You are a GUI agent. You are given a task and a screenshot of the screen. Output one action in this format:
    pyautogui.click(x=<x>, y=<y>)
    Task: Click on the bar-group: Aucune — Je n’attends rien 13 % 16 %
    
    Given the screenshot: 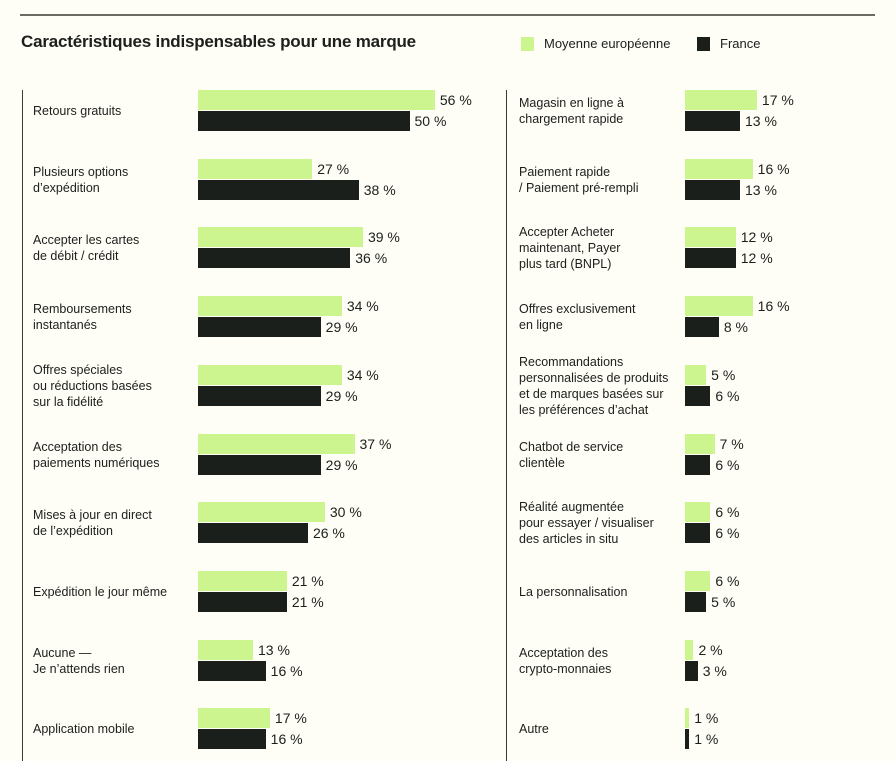 What is the action you would take?
    pyautogui.click(x=448, y=660)
    